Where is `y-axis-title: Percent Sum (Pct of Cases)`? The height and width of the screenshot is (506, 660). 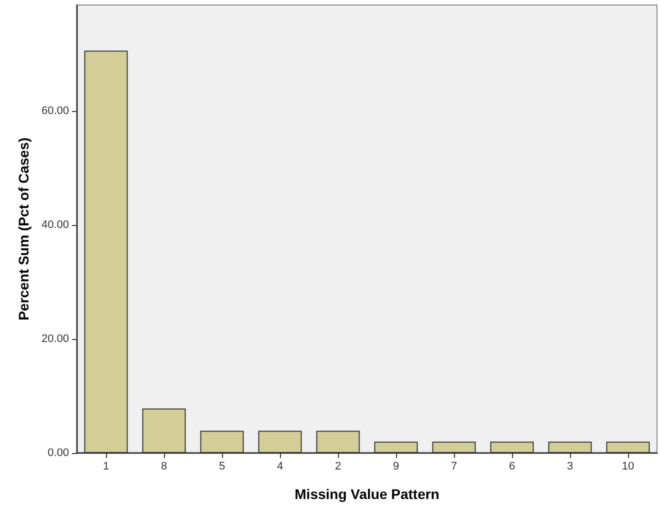
y-axis-title: Percent Sum (Pct of Cases) is located at coordinates (24, 229).